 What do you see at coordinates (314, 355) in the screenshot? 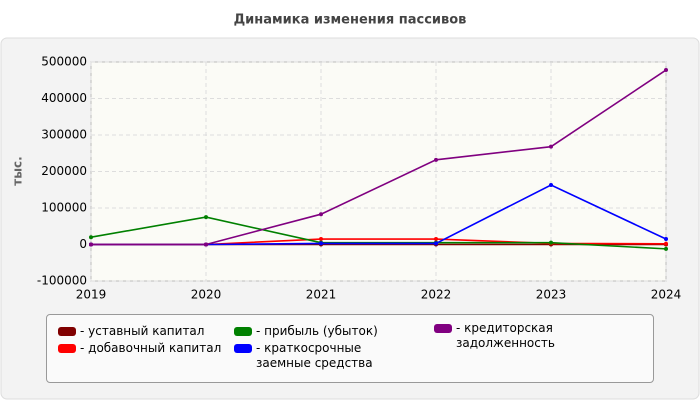
I see `legend-label: - краткосрочные заемные средства` at bounding box center [314, 355].